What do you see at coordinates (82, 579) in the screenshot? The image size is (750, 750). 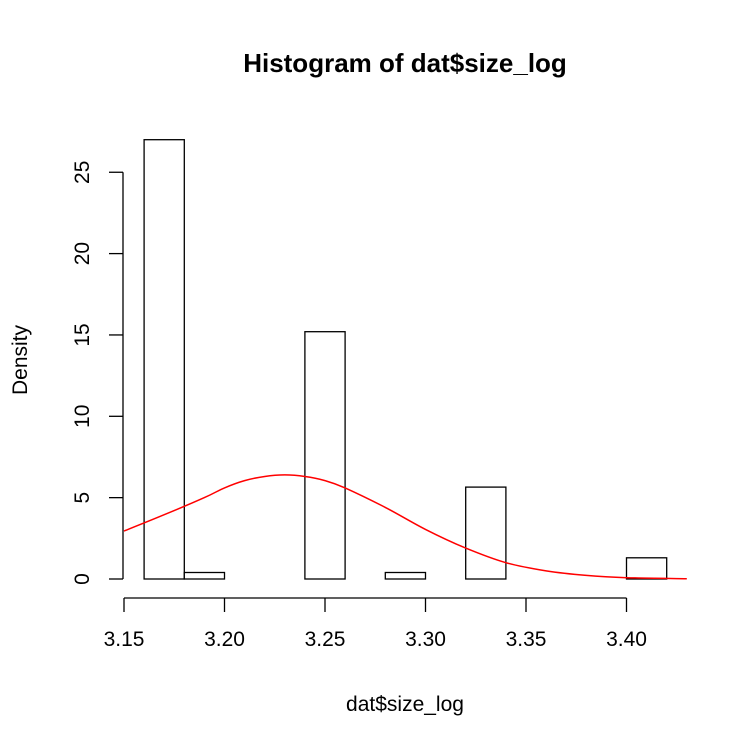 I see `y-tick-label: 0` at bounding box center [82, 579].